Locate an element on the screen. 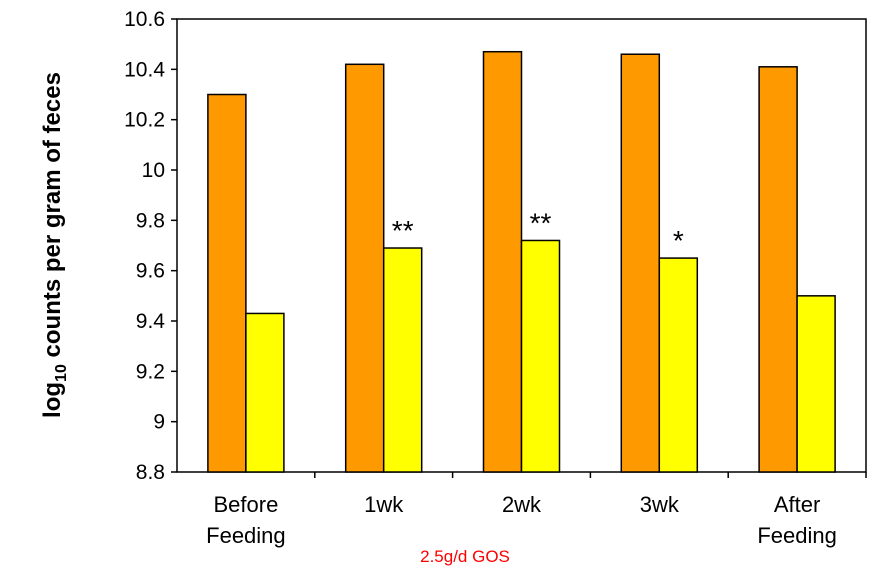 The width and height of the screenshot is (880, 586). treatment-note: 2.5g/d GOS is located at coordinates (465, 556).